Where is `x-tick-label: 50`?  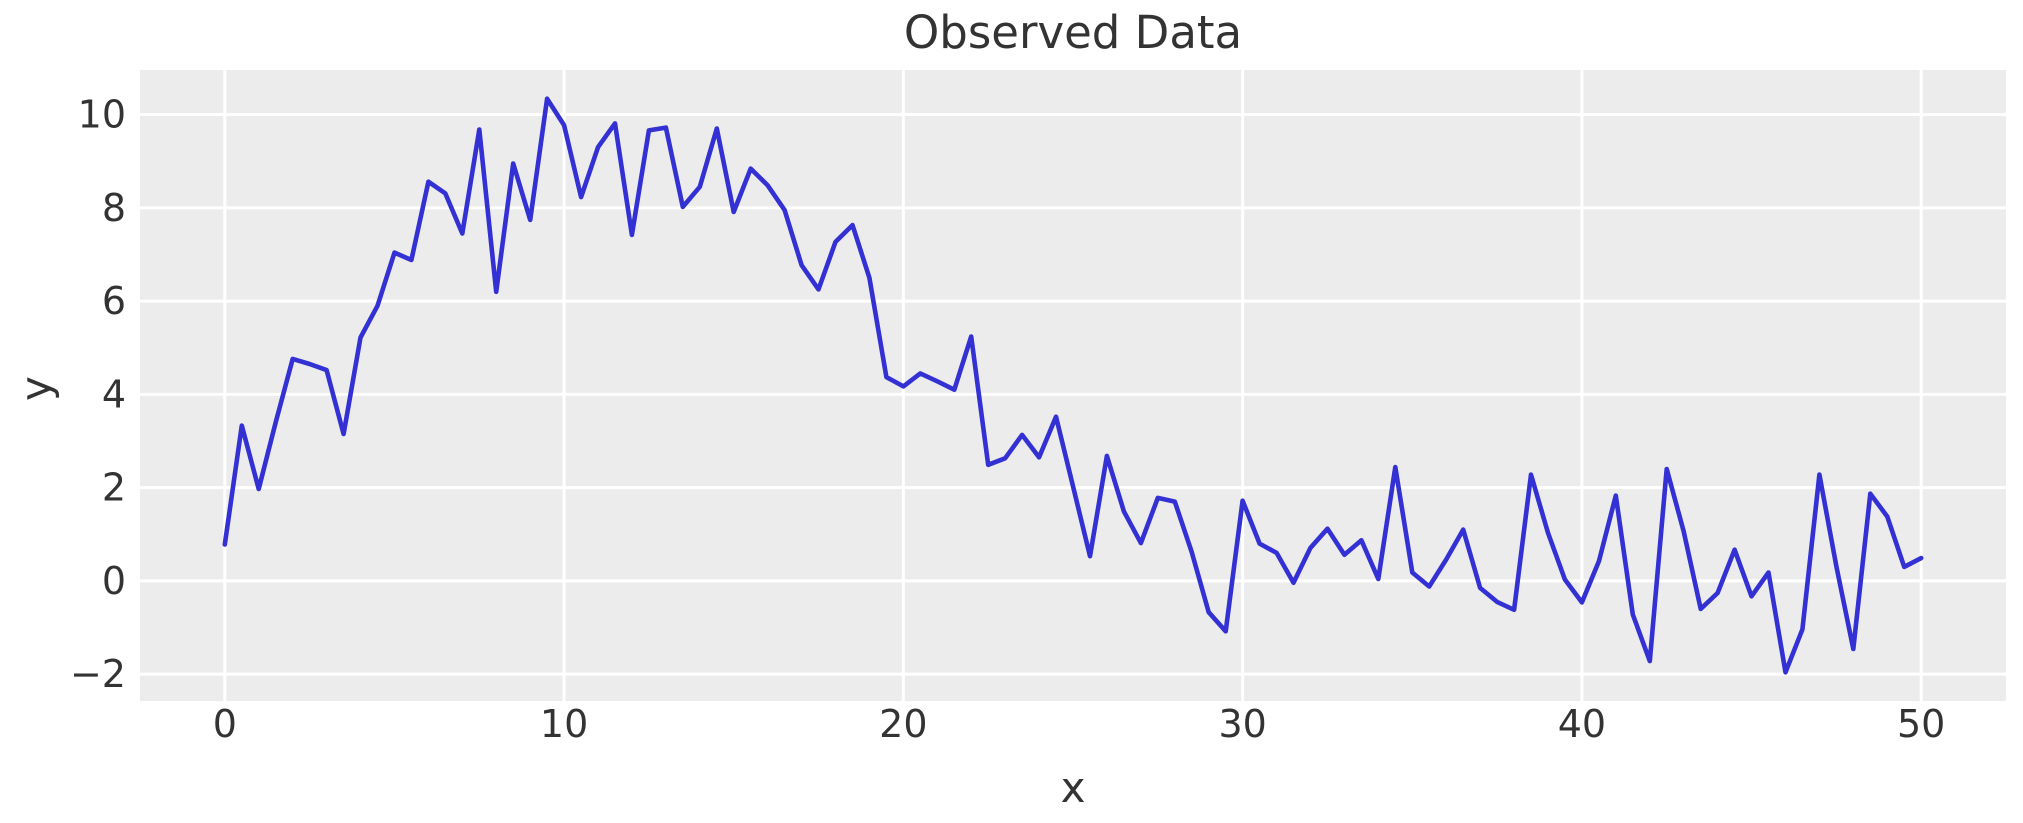 x-tick-label: 50 is located at coordinates (1921, 724).